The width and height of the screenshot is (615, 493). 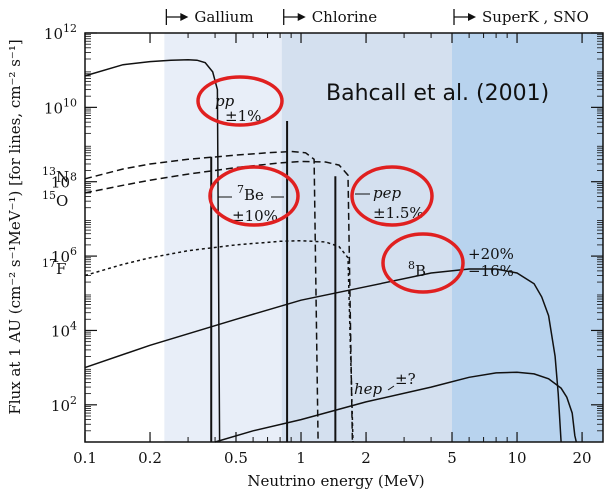 What do you see at coordinates (345, 17) in the screenshot?
I see `threshold-label: Chlorine` at bounding box center [345, 17].